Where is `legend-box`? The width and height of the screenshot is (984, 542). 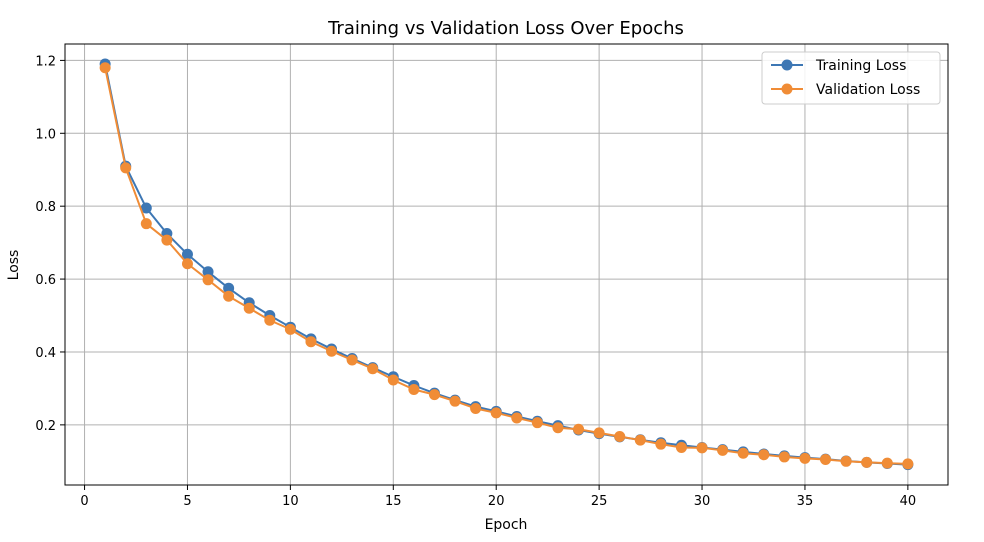
legend-box is located at coordinates (851, 78).